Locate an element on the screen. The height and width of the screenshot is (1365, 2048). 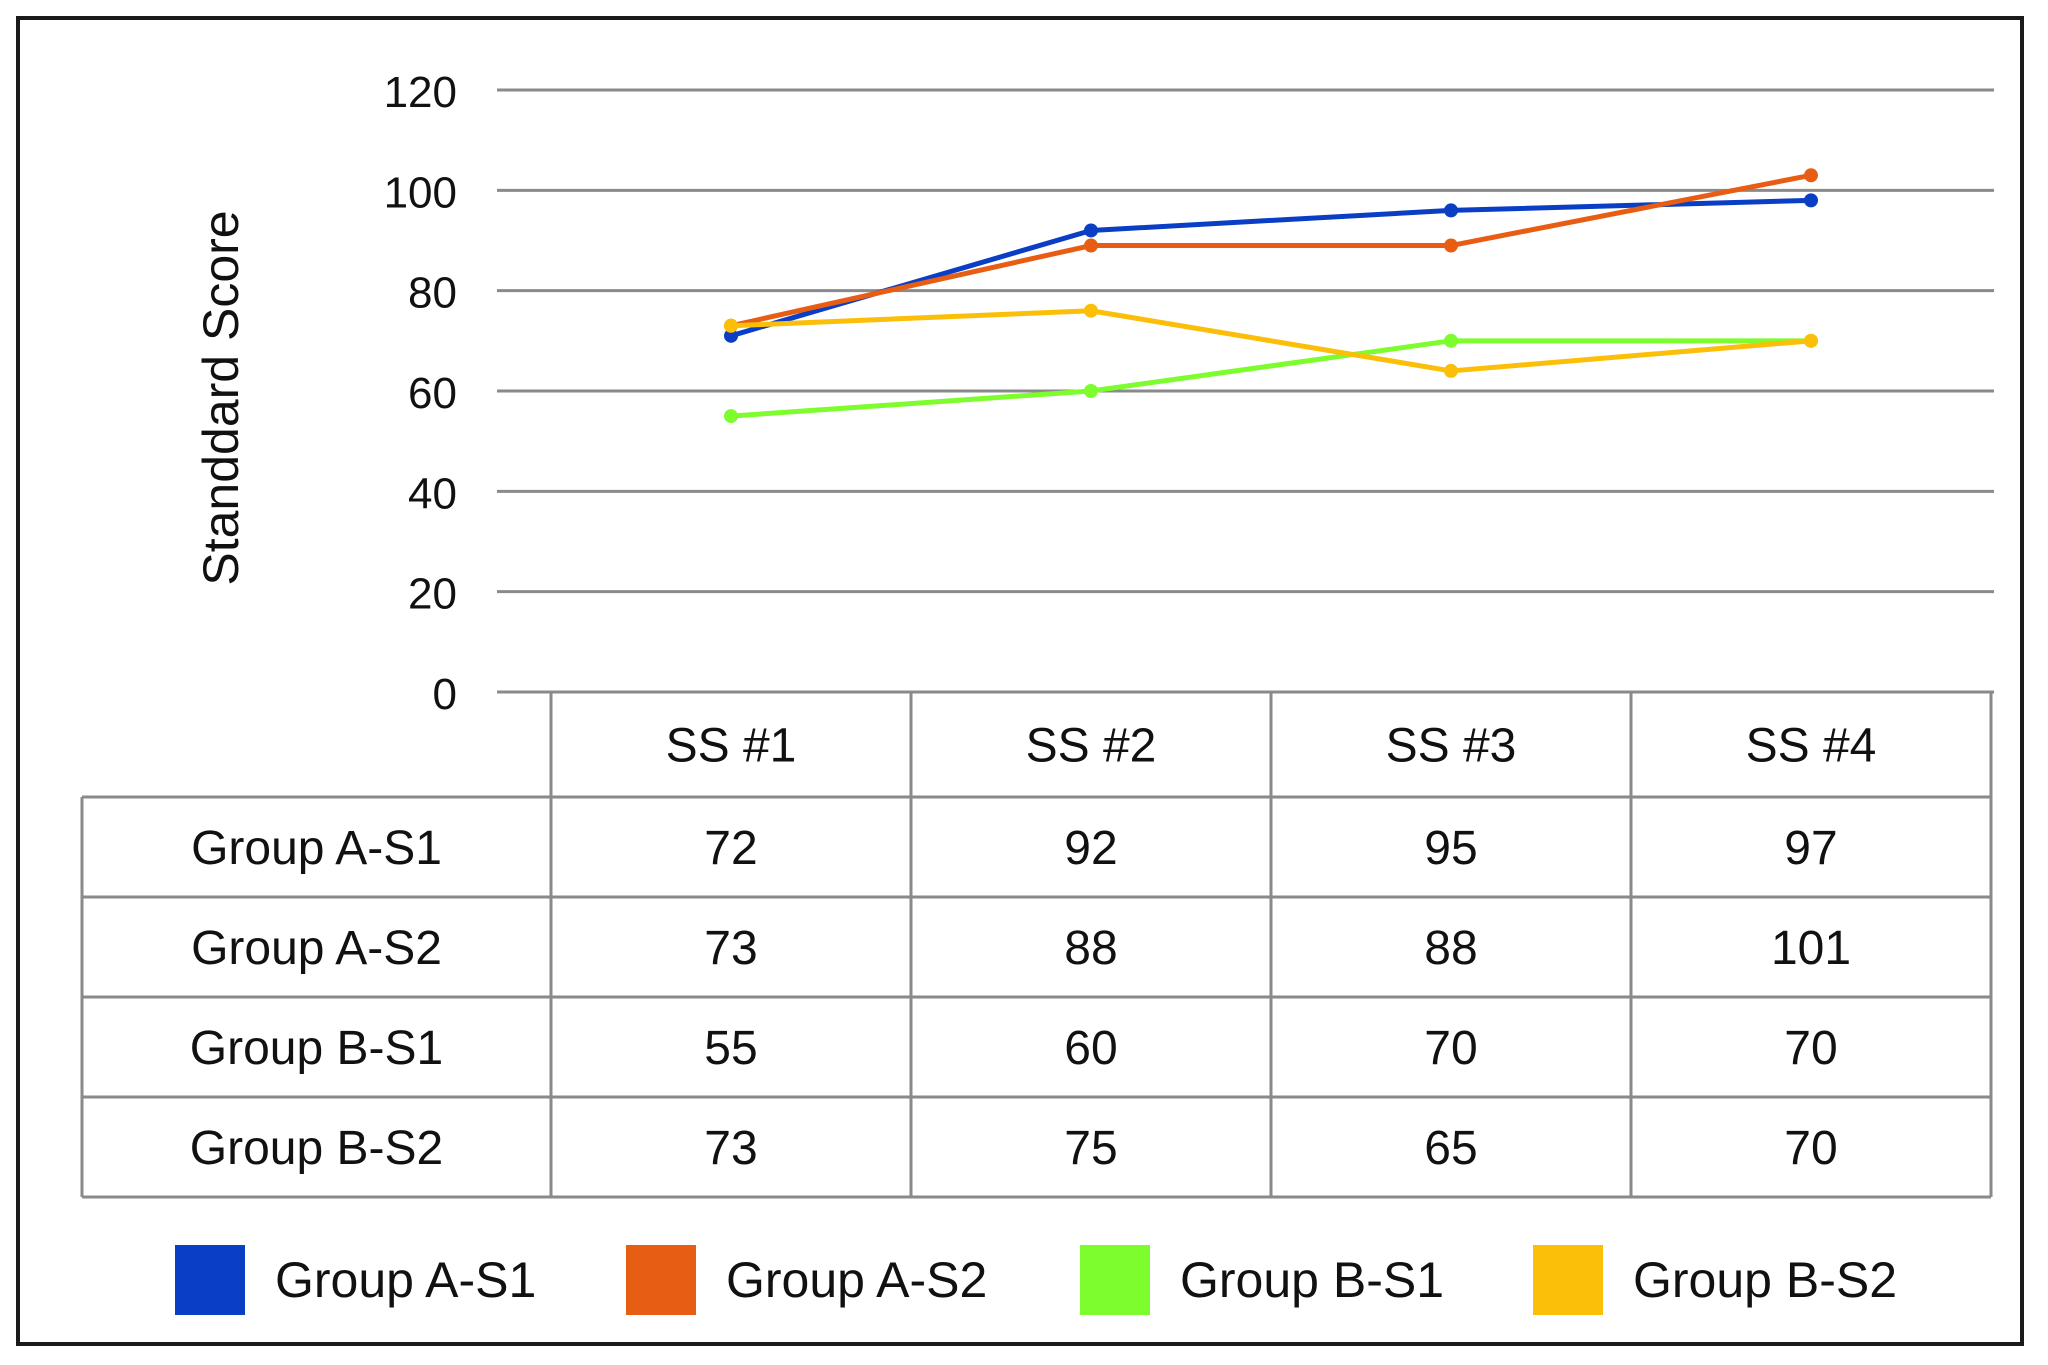
y-tick-label: 60 is located at coordinates (432, 393).